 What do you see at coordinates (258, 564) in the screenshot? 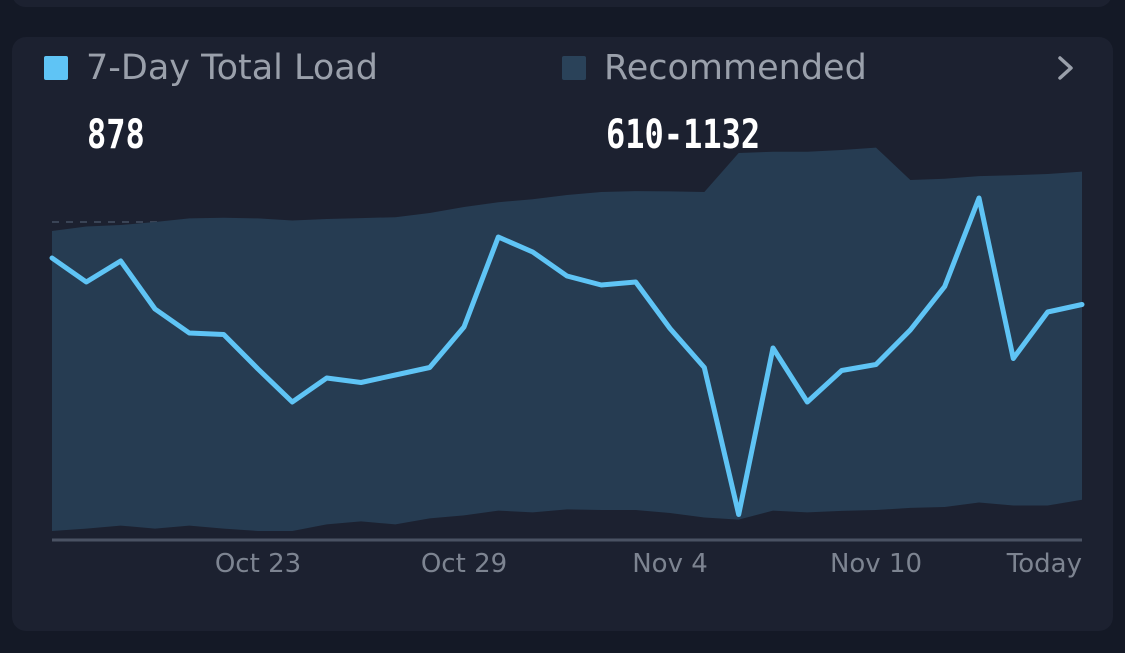
I see `x-tick-label: Oct 23` at bounding box center [258, 564].